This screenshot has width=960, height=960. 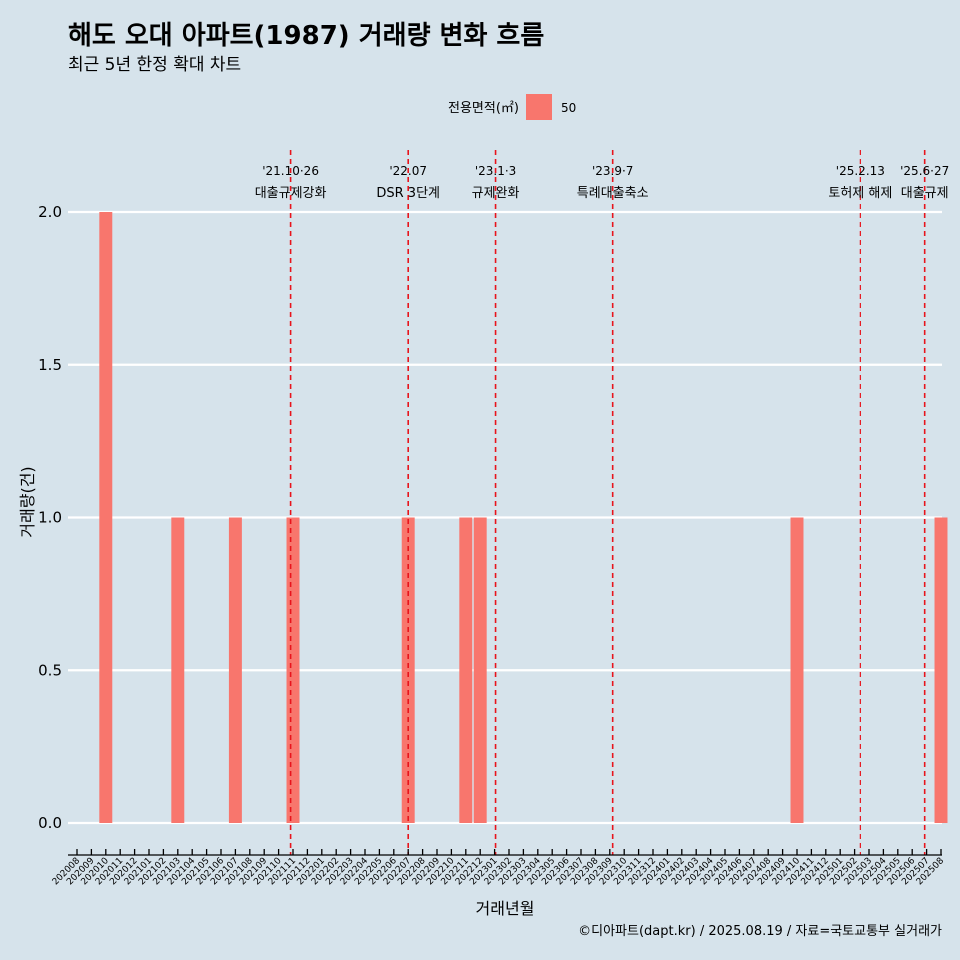 I want to click on y-axis-title: 거래량(건), so click(x=27, y=501).